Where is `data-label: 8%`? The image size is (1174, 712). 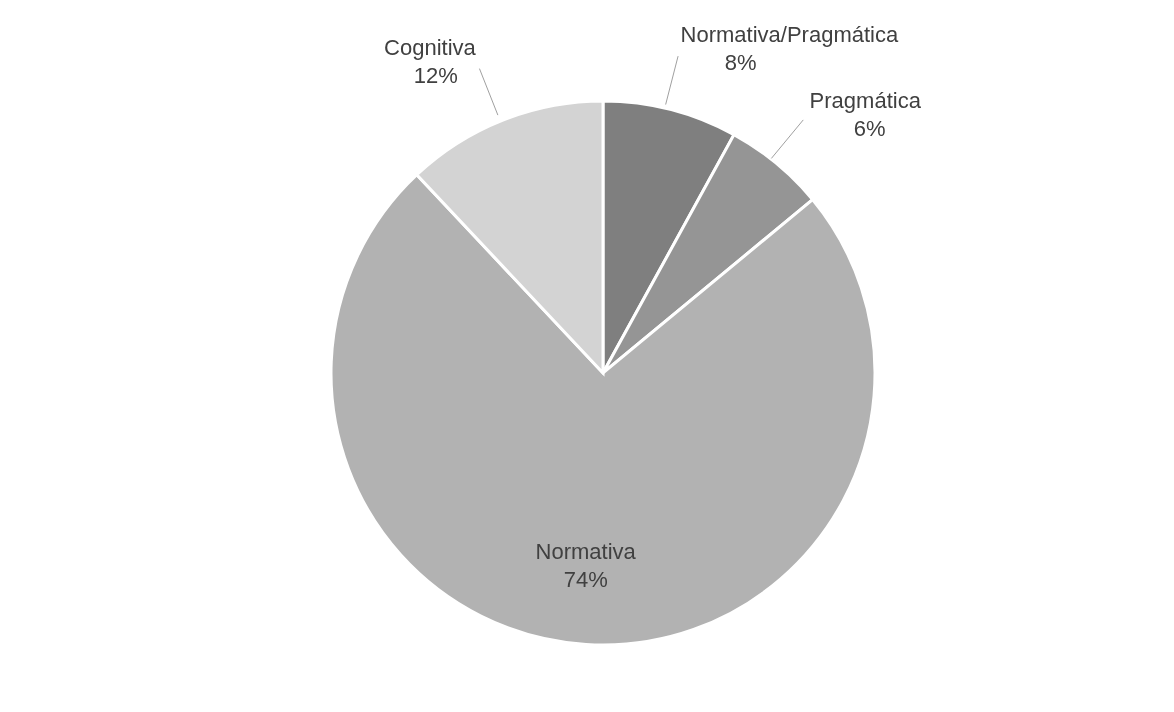
data-label: 8% is located at coordinates (740, 63).